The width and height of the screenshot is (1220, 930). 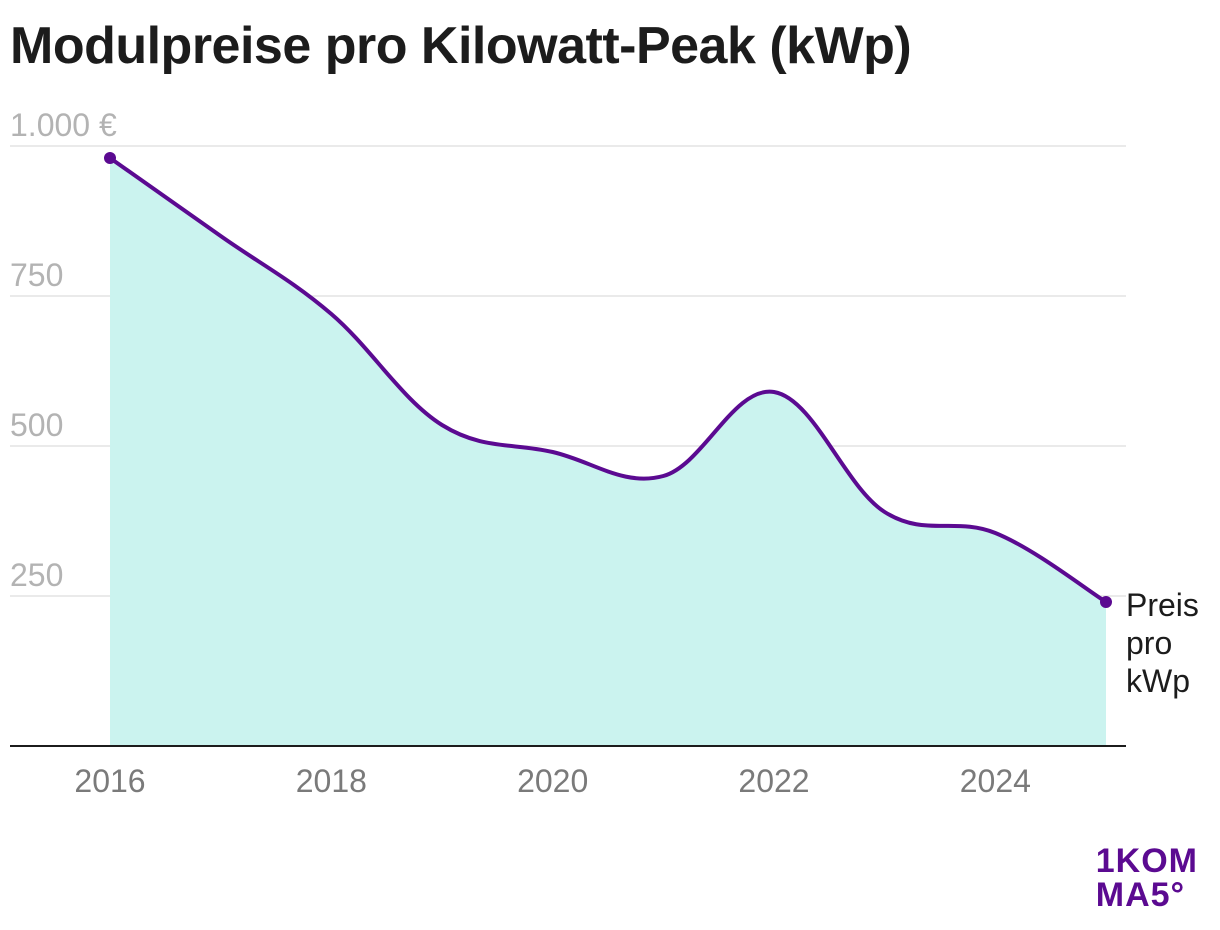 What do you see at coordinates (1158, 681) in the screenshot?
I see `series-label-line: kWp` at bounding box center [1158, 681].